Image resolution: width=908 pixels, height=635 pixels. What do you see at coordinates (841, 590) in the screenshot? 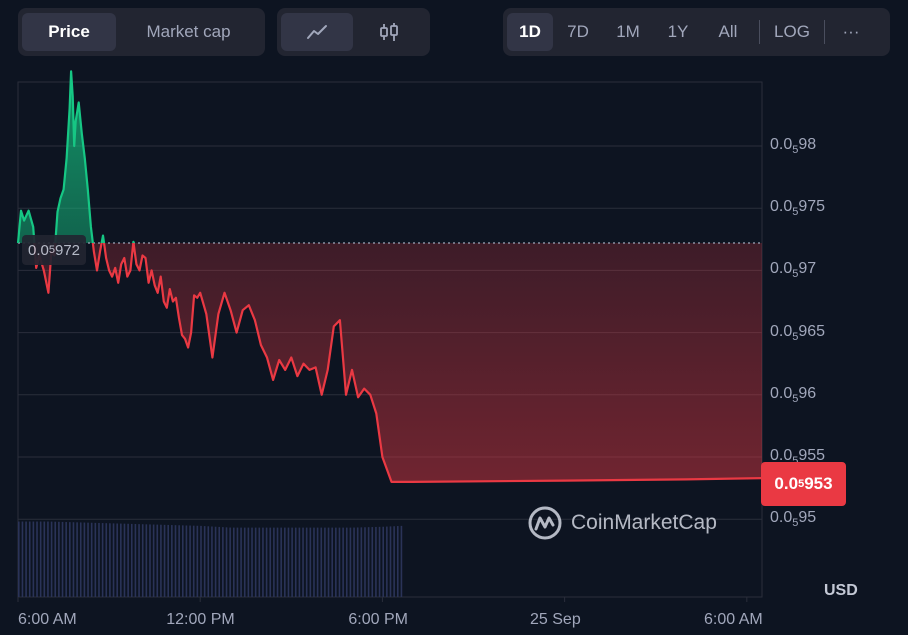
I see `currency-label: USD` at bounding box center [841, 590].